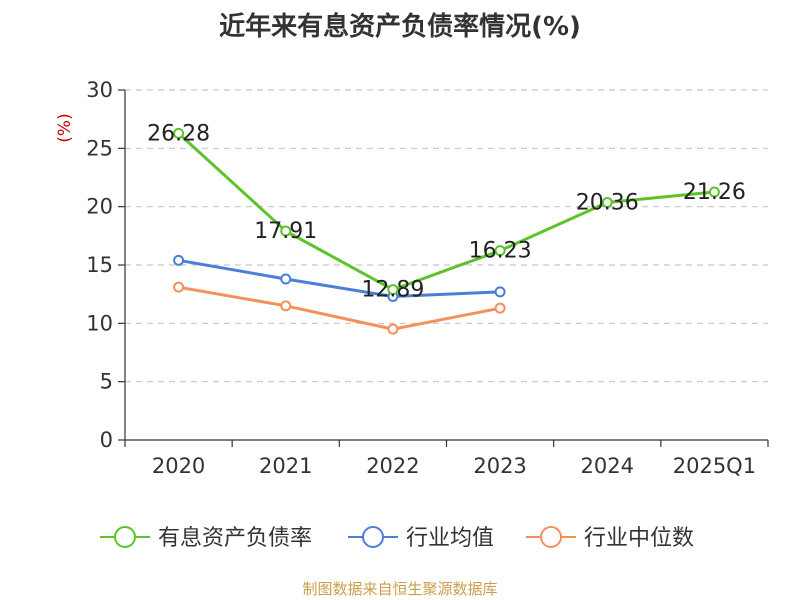 The image size is (800, 600). I want to click on y-tick-label: 25, so click(99, 148).